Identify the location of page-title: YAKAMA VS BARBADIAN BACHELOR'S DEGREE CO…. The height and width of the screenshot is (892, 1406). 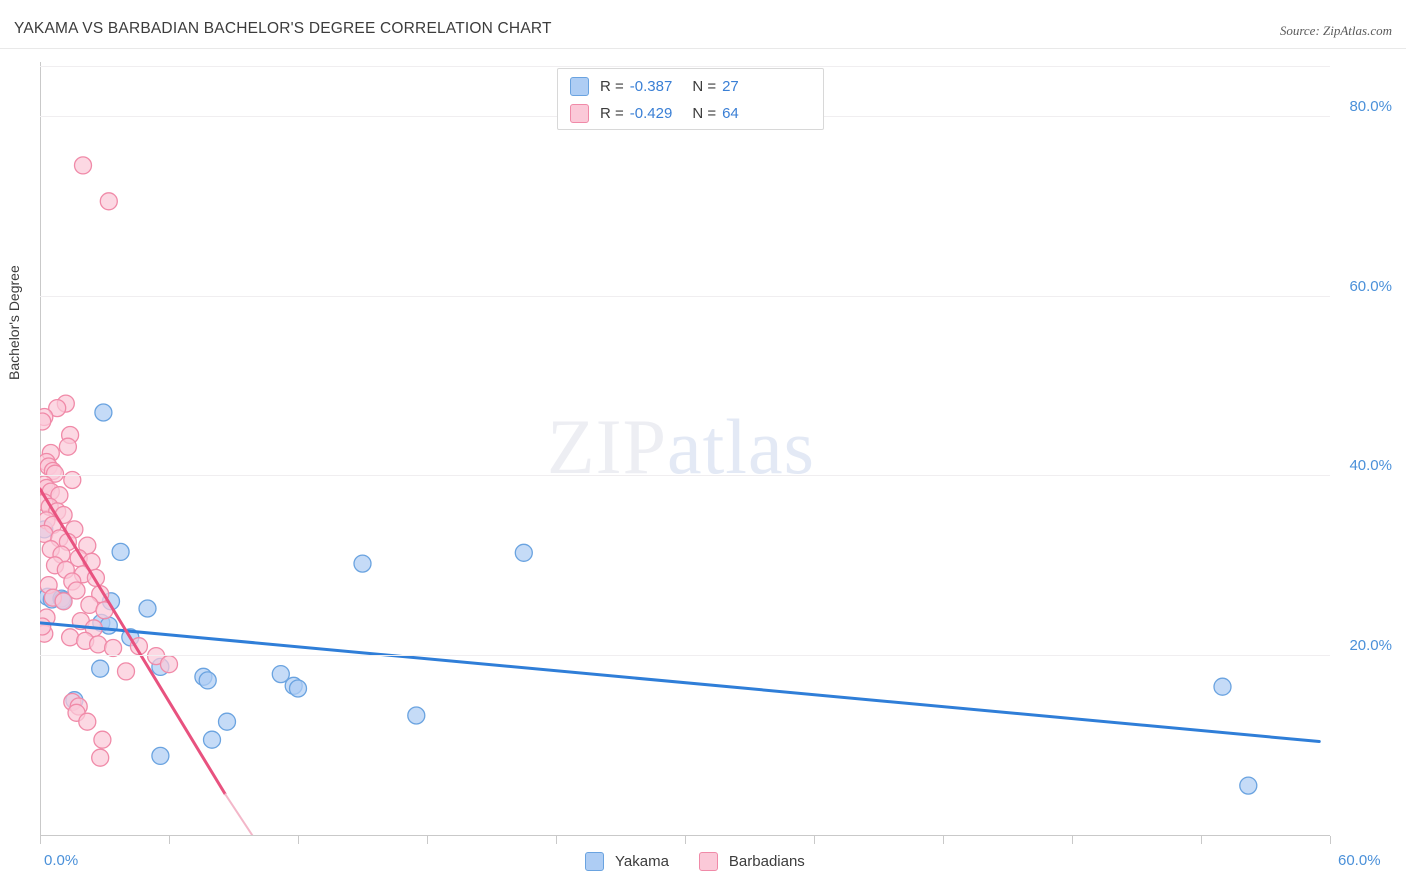
(283, 28).